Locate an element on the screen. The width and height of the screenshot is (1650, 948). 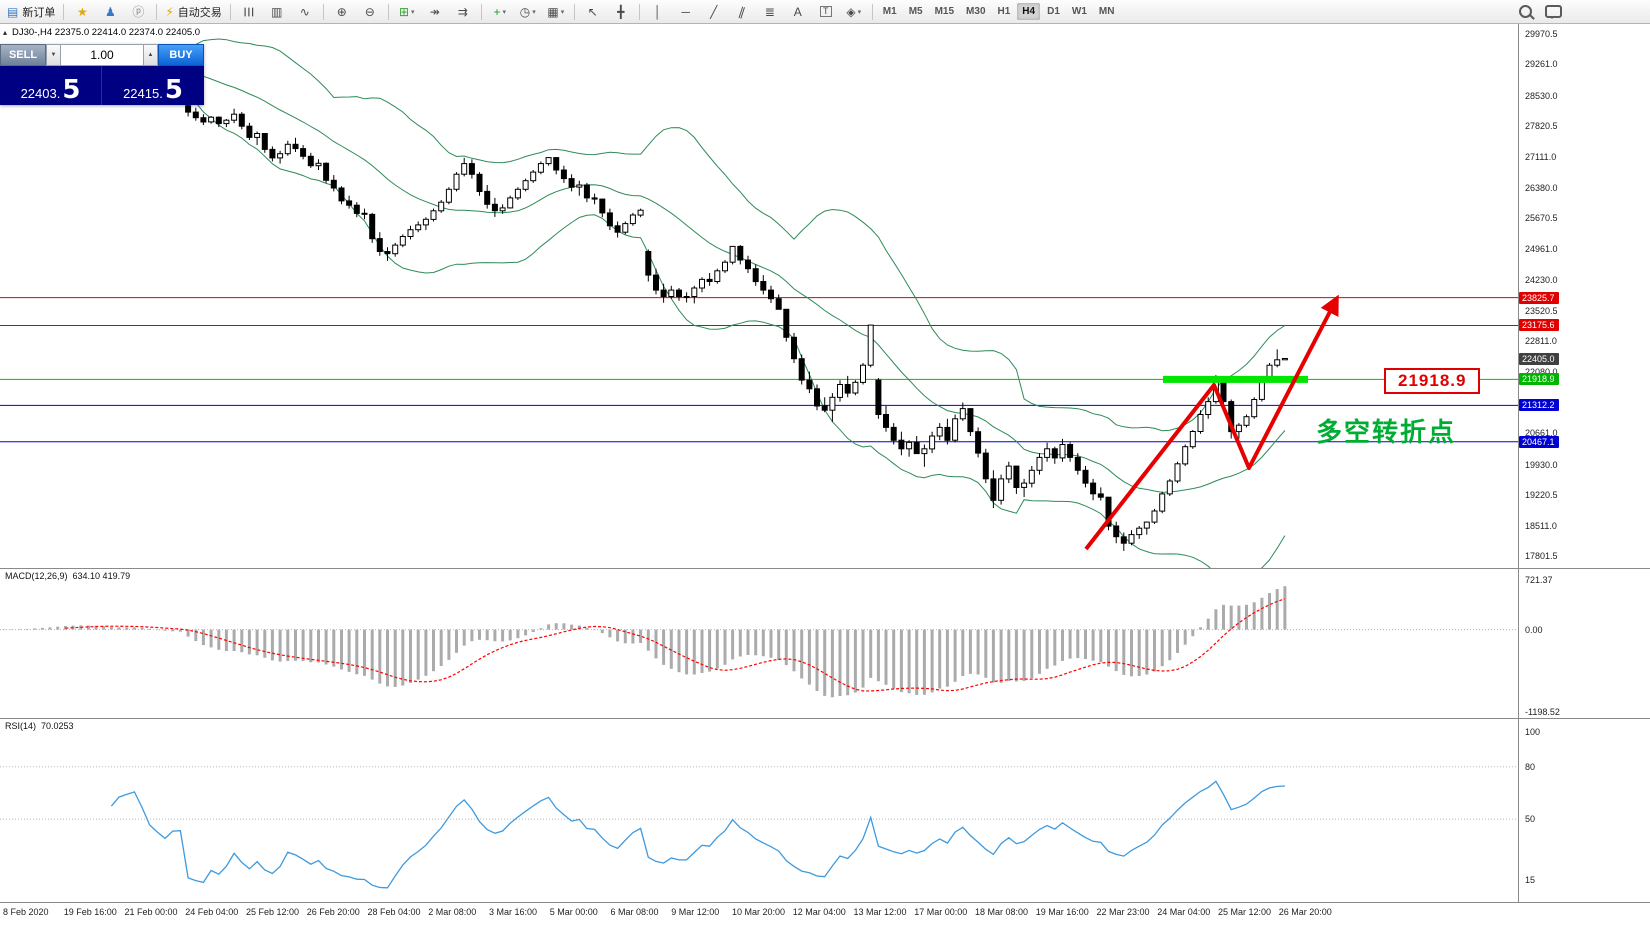
rsi-label: RSI(14) 70.0253 is located at coordinates (39, 726).